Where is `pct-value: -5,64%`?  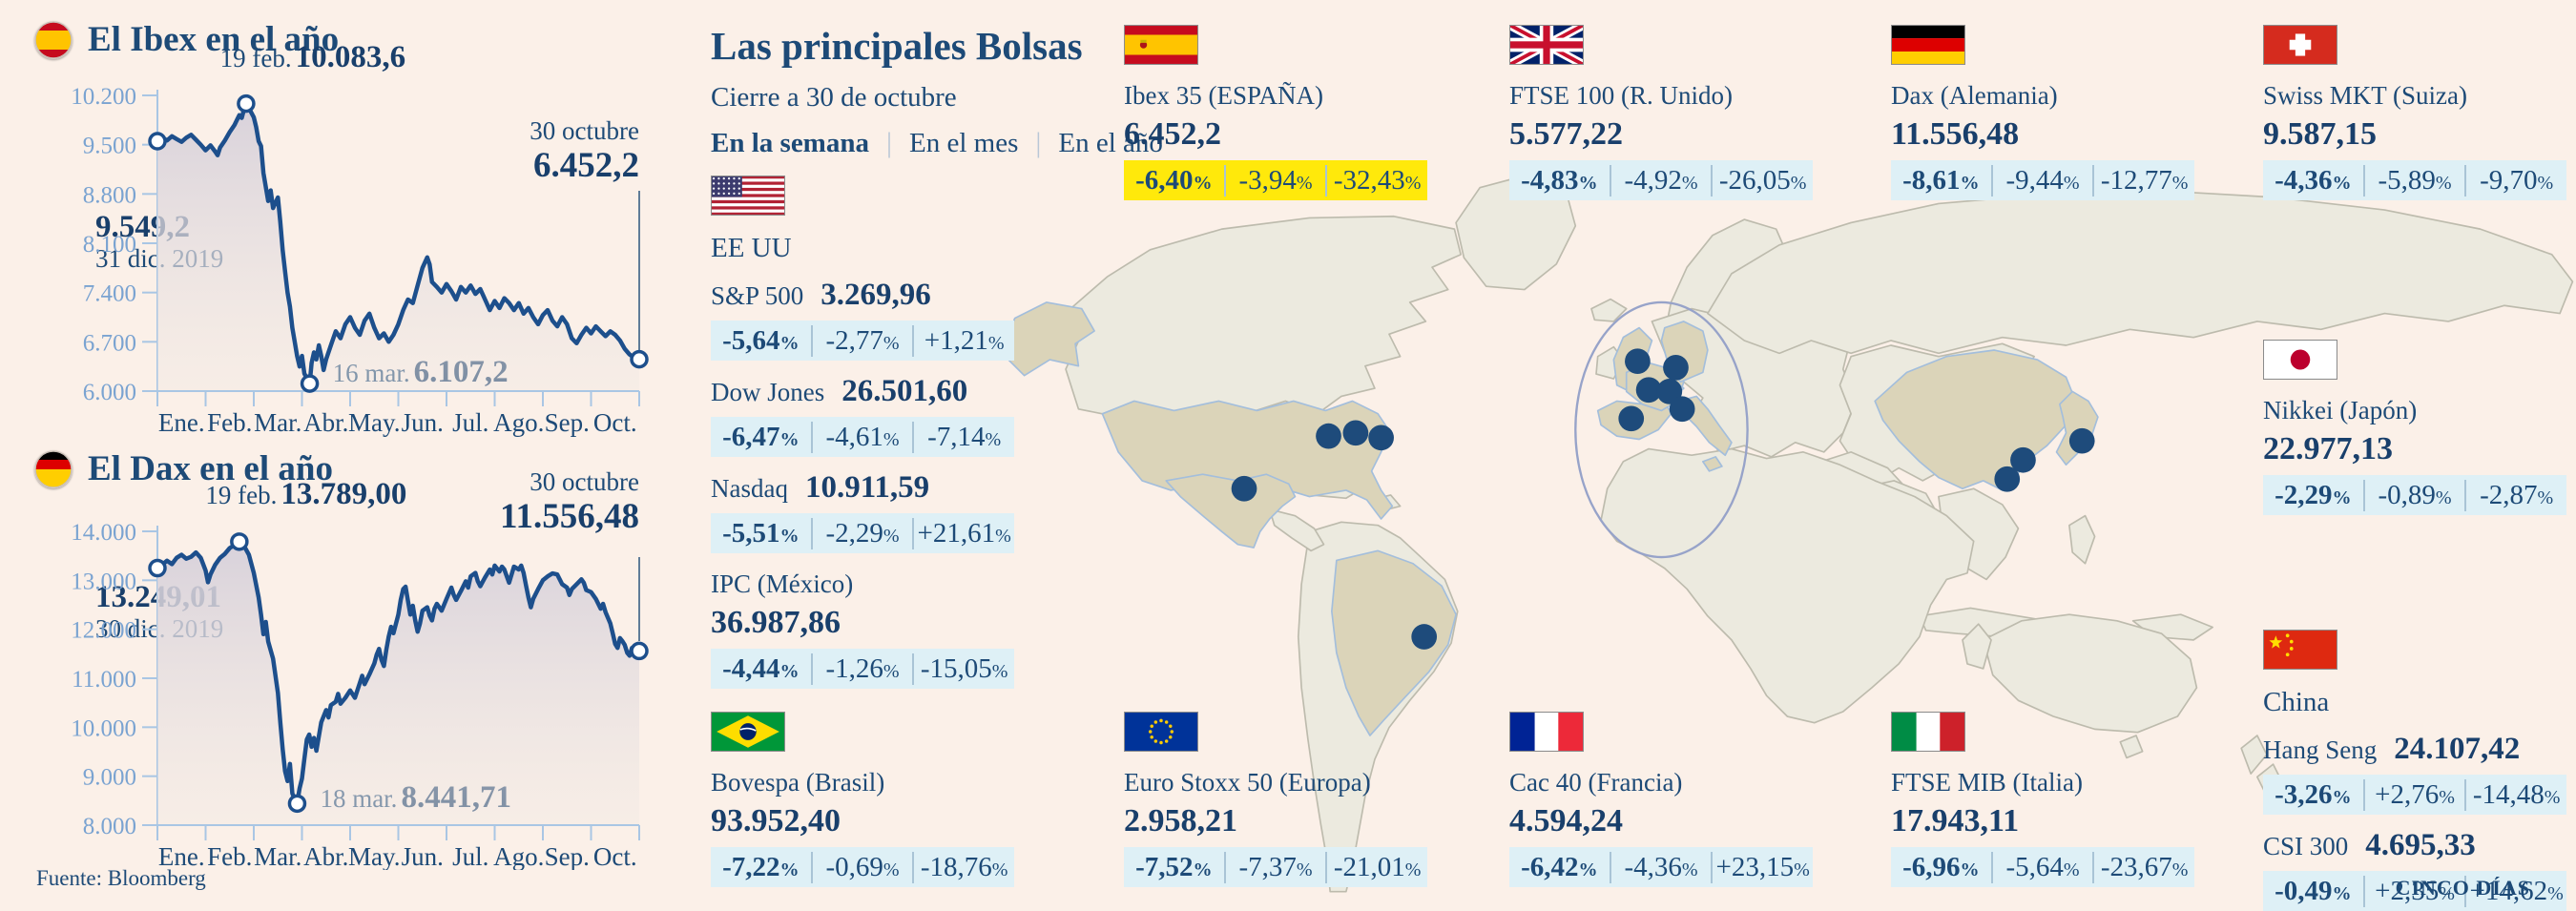
pct-value: -5,64% is located at coordinates (761, 340).